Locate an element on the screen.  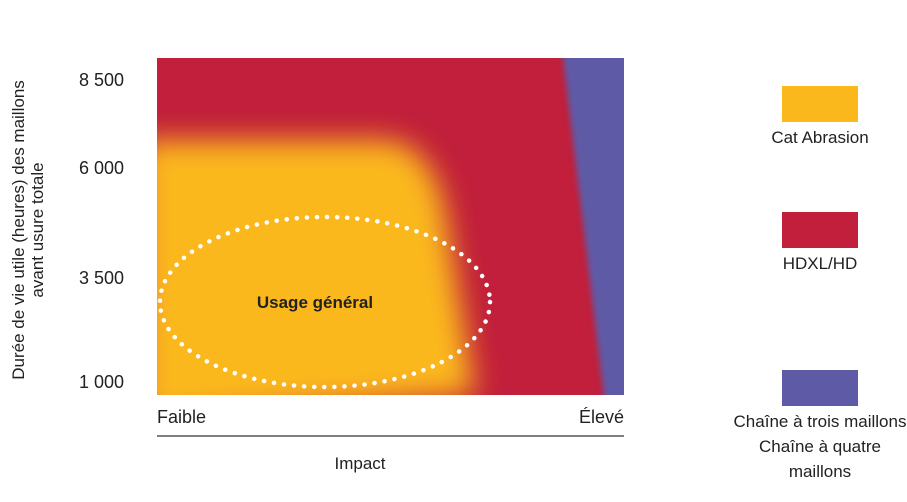
region-three-four-link-chain is located at coordinates (593, 226).